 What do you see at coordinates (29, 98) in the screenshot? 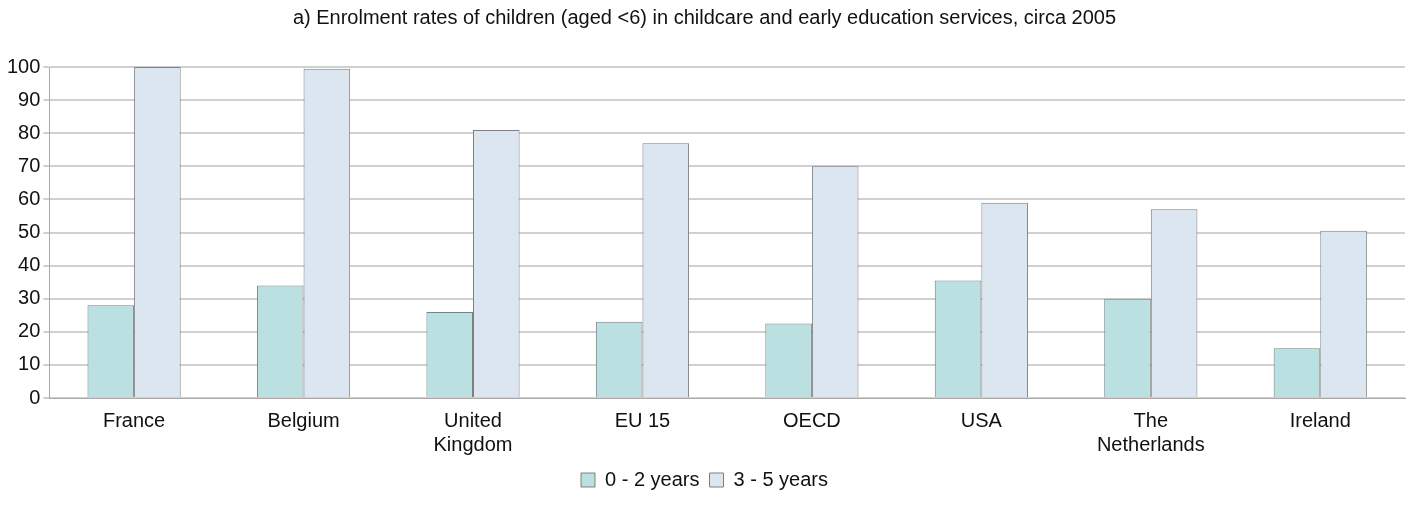
I see `y-tick-label: 90` at bounding box center [29, 98].